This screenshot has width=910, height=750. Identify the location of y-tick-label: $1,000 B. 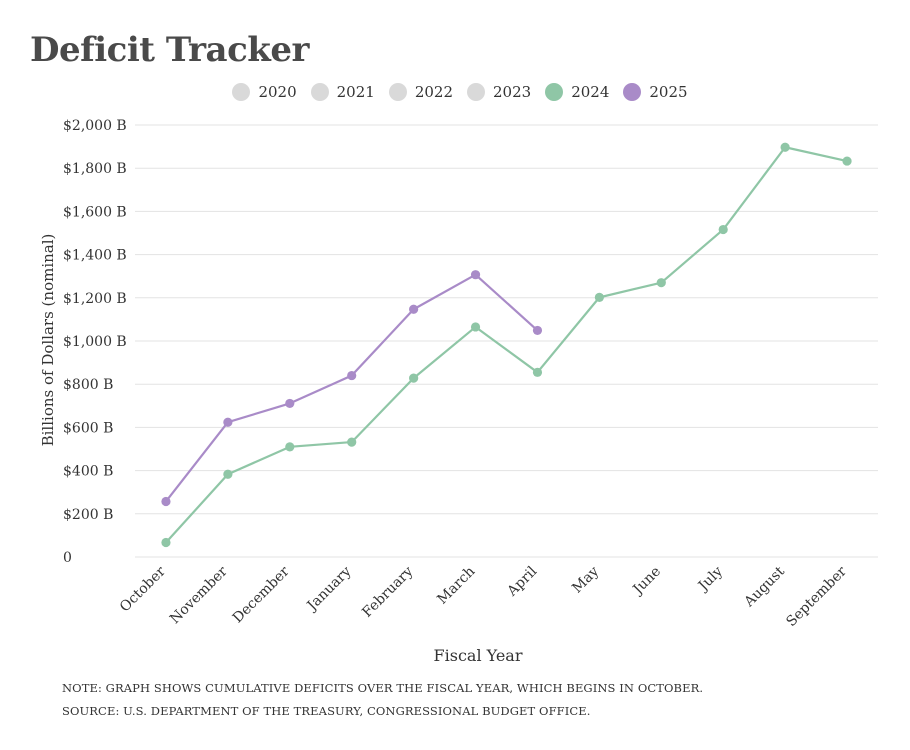
(95, 342).